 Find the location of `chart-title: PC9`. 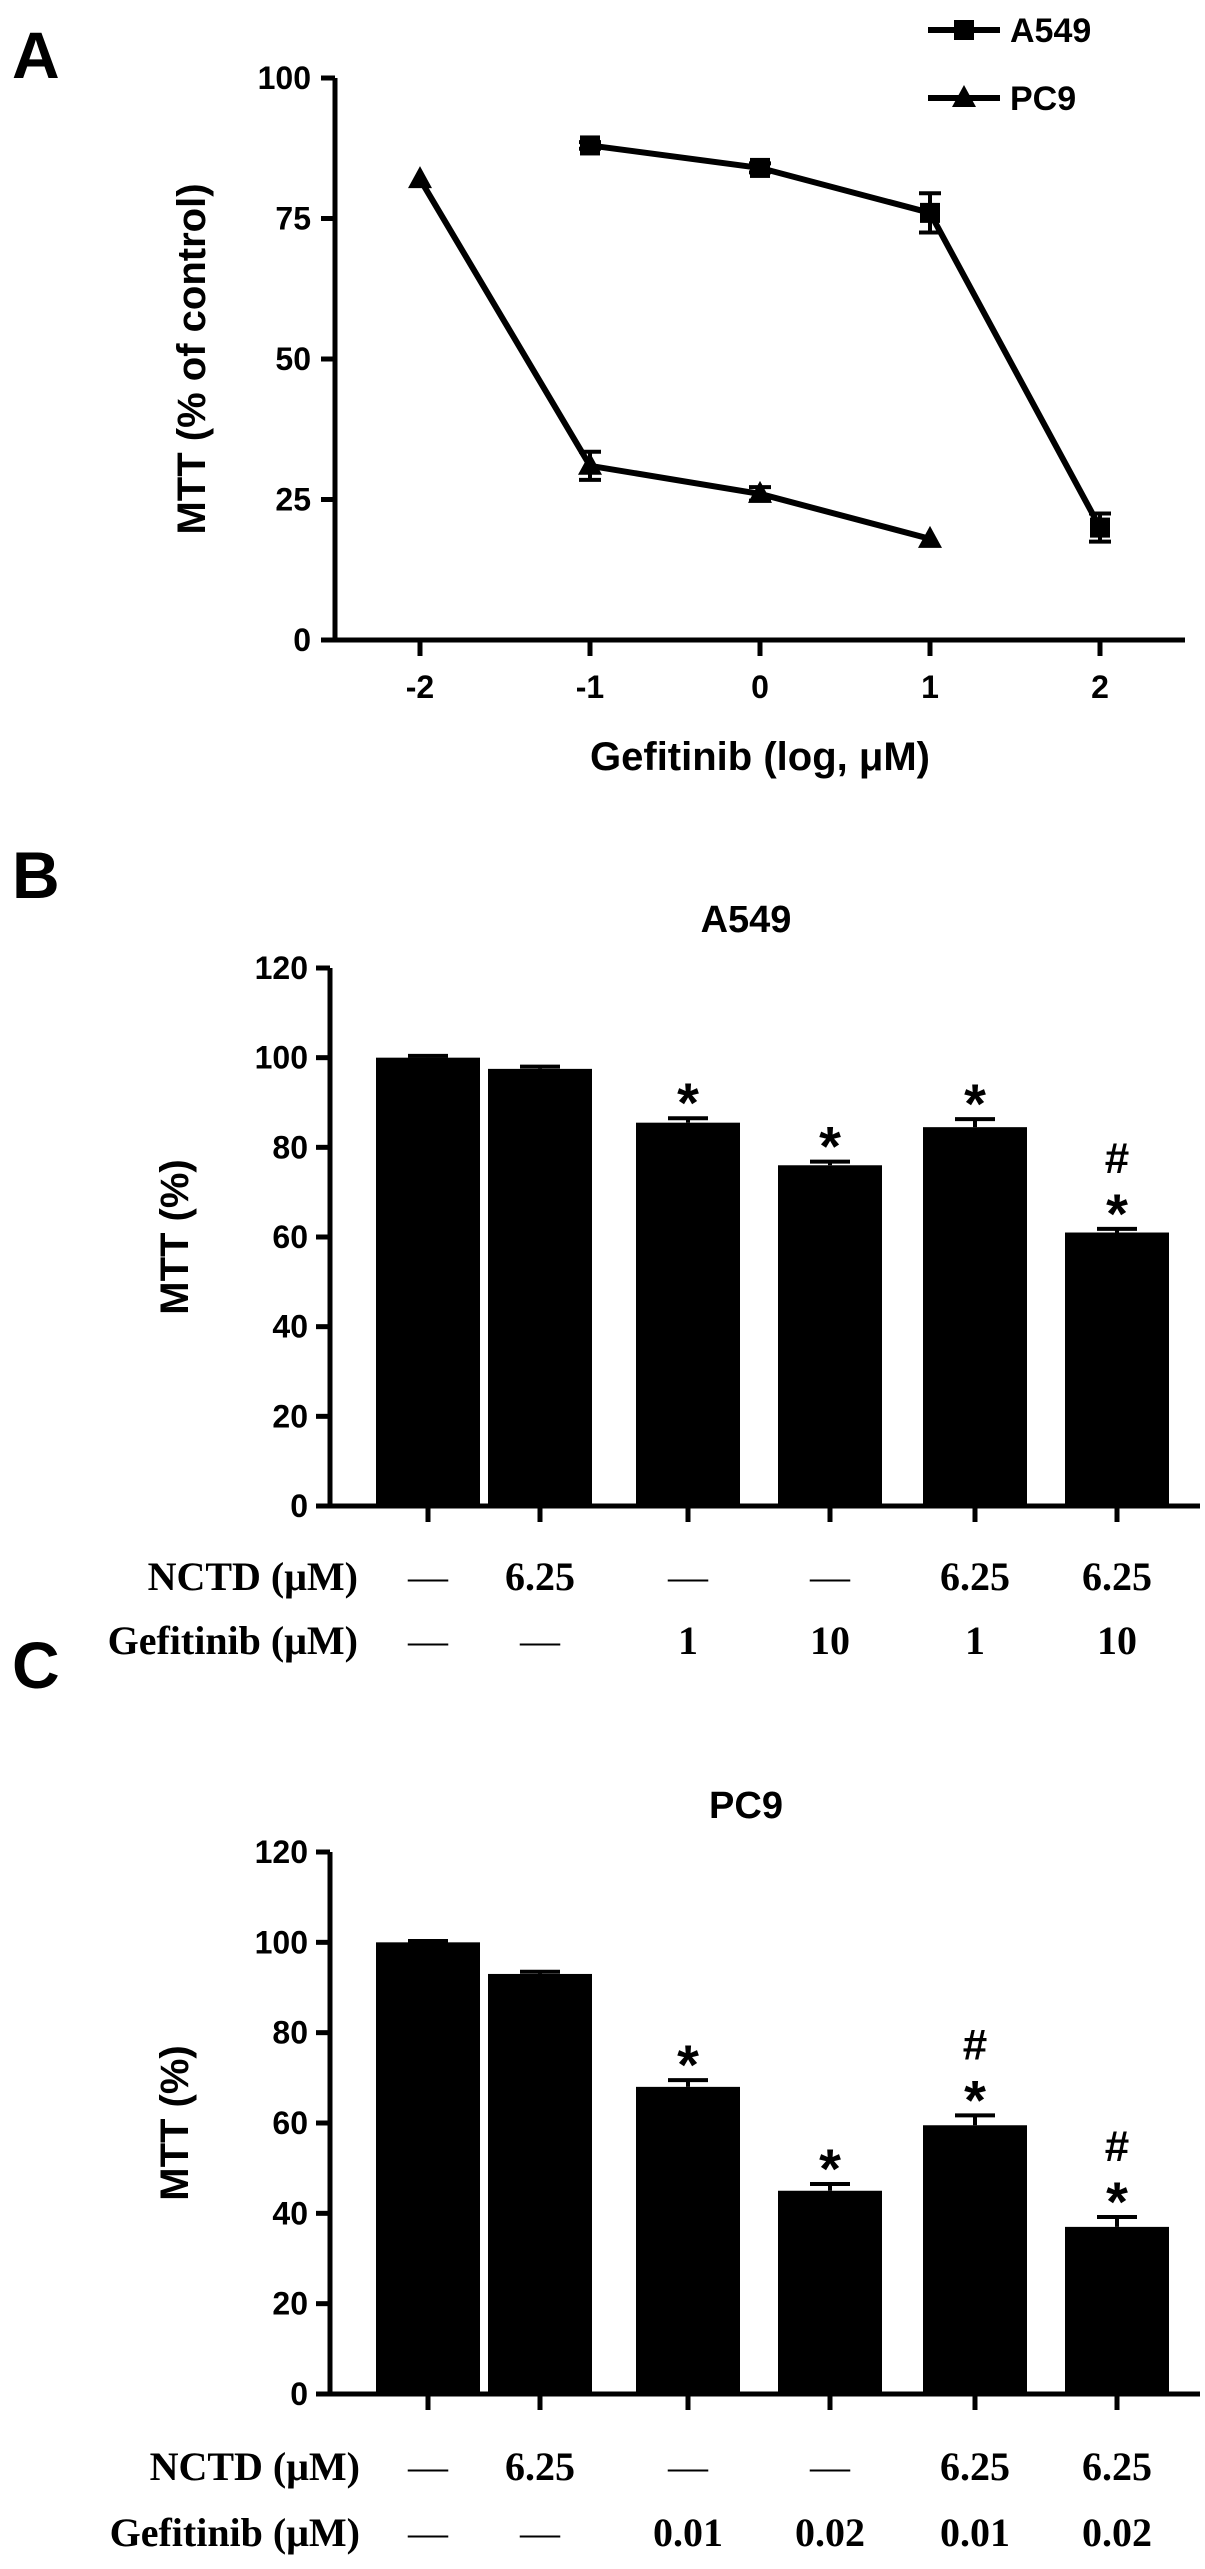

chart-title: PC9 is located at coordinates (746, 1806).